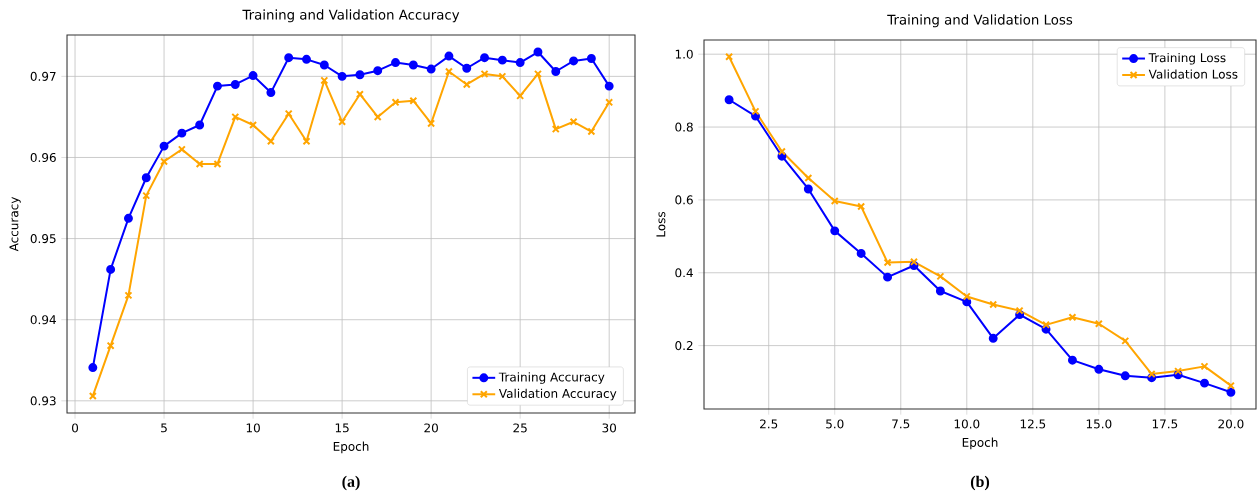  What do you see at coordinates (1033, 424) in the screenshot?
I see `x-tick-label: 12.5` at bounding box center [1033, 424].